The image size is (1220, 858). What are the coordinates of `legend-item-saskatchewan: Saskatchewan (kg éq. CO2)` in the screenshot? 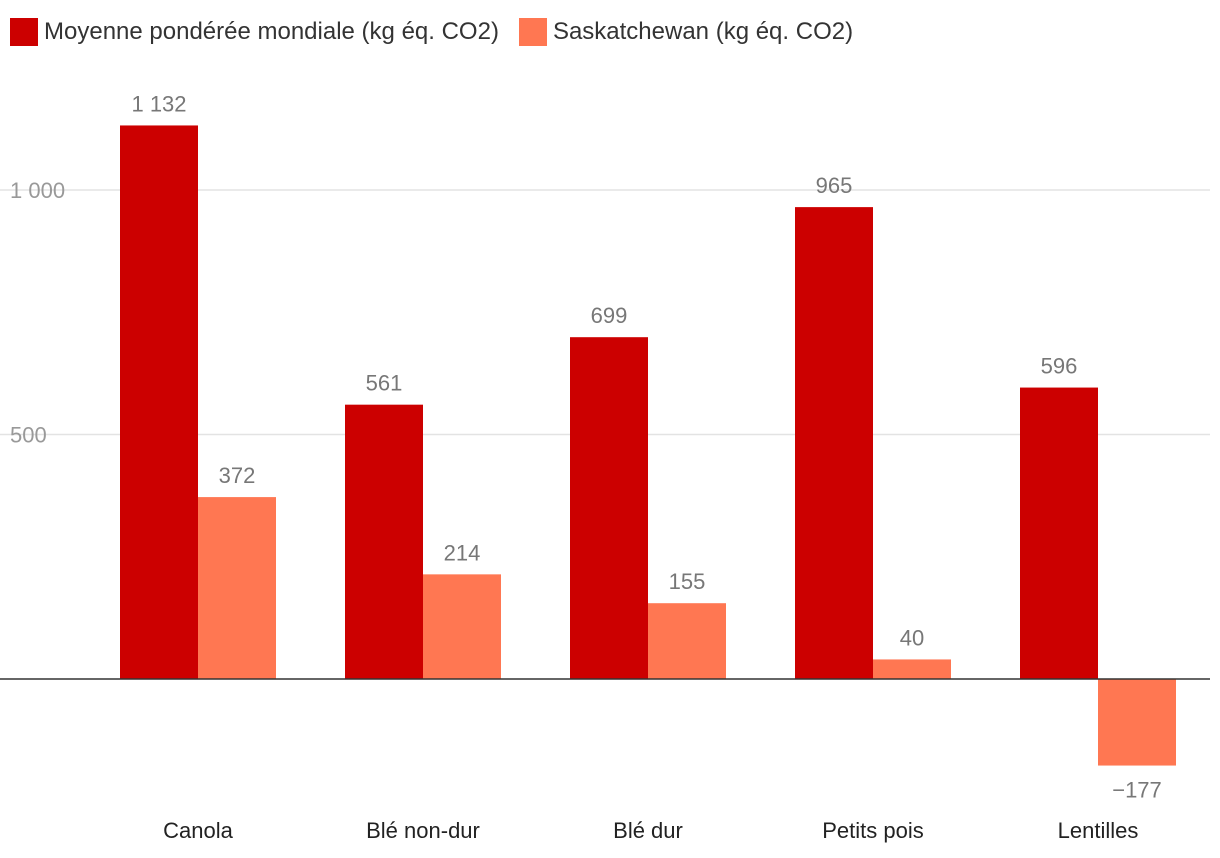 It's located at (686, 32).